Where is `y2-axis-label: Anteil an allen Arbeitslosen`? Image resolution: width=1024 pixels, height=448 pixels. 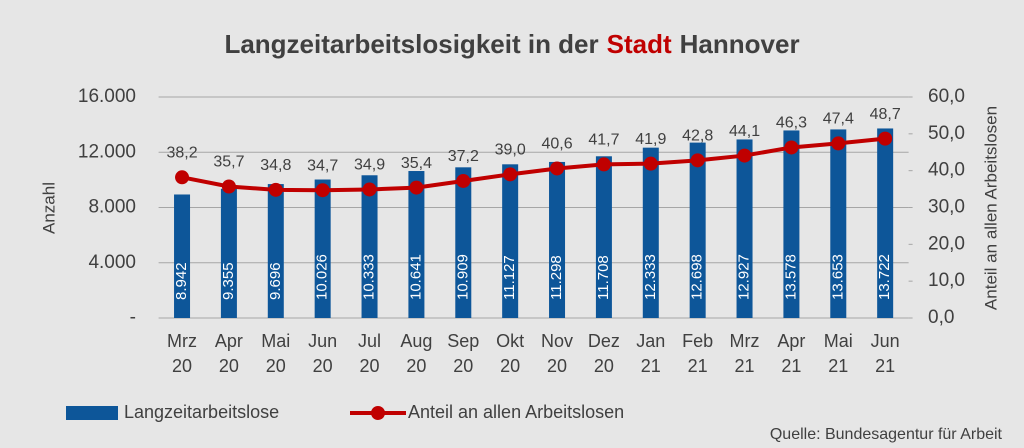
y2-axis-label: Anteil an allen Arbeitslosen is located at coordinates (990, 208).